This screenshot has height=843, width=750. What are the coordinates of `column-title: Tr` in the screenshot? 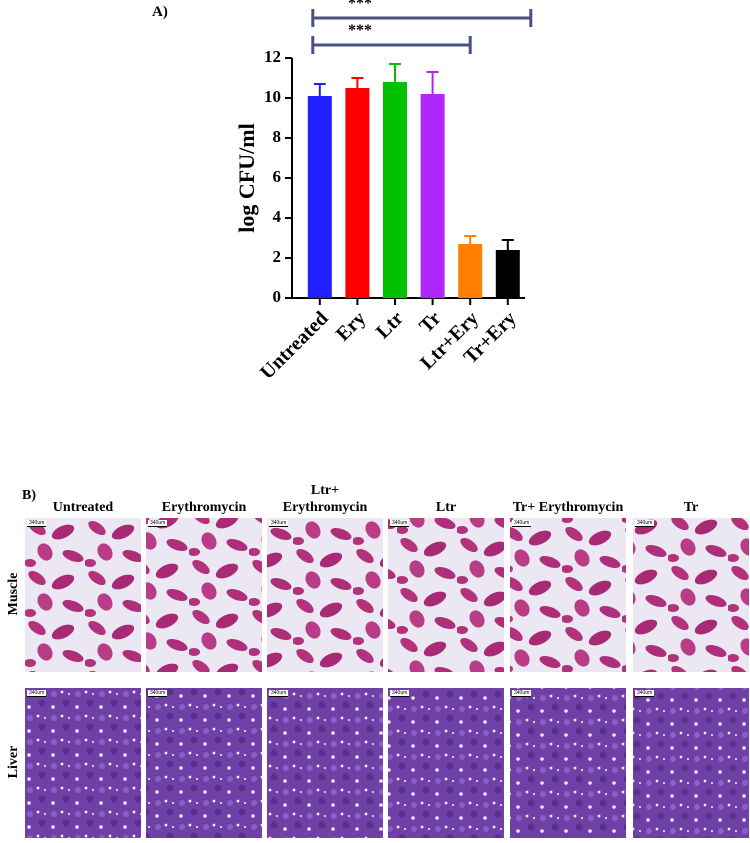 It's located at (691, 507).